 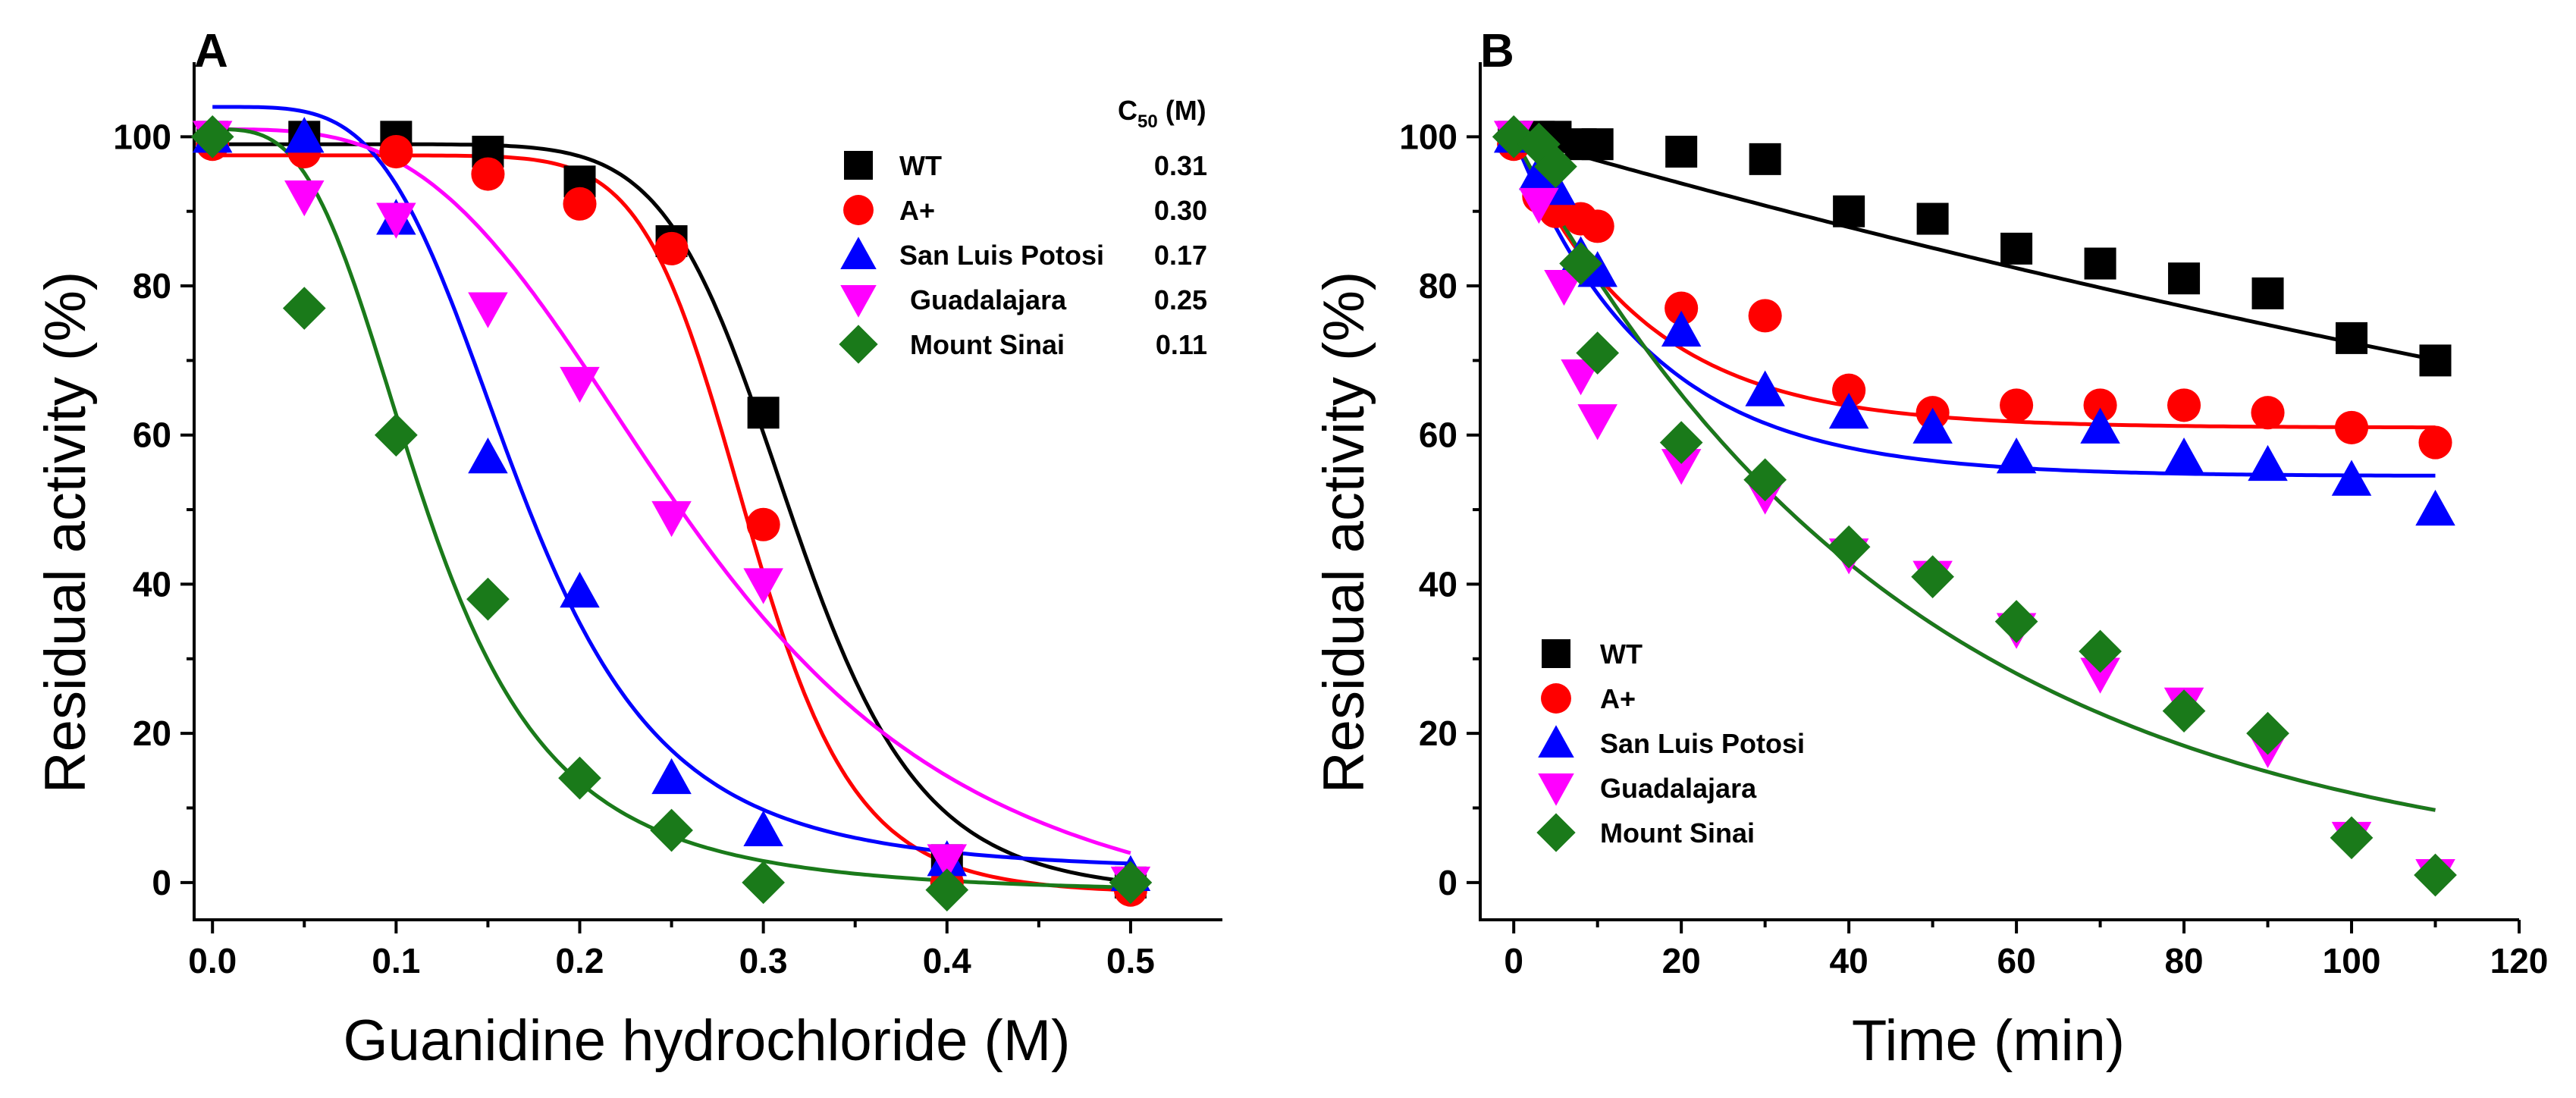 What do you see at coordinates (1181, 345) in the screenshot?
I see `legend-c50-mount-sinai: 0.11` at bounding box center [1181, 345].